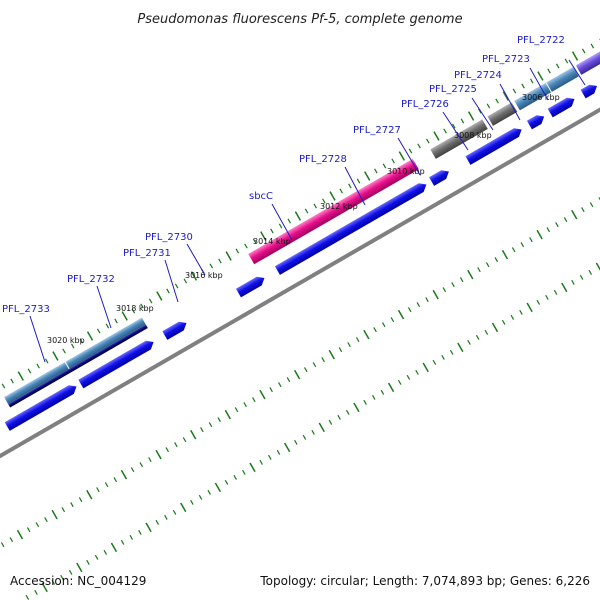 This screenshot has height=600, width=600. I want to click on gene-label: PFL_2731, so click(147, 253).